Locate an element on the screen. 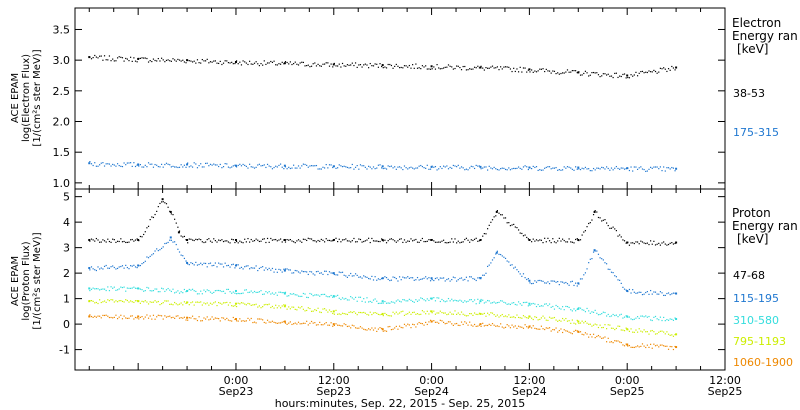  x-tick-label-date: Sep25 is located at coordinates (627, 391).